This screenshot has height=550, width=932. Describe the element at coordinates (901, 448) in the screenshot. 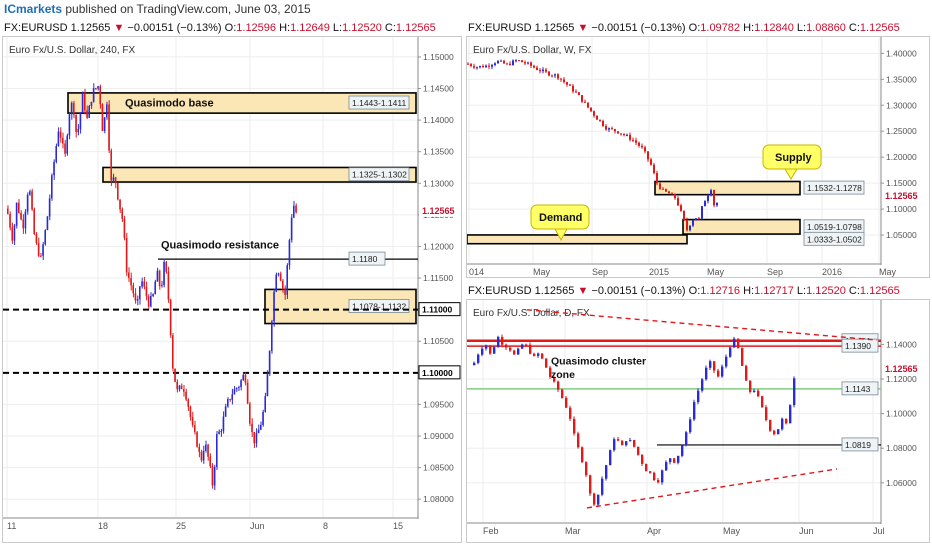

I see `y-tick-label: 1.08000` at that location.